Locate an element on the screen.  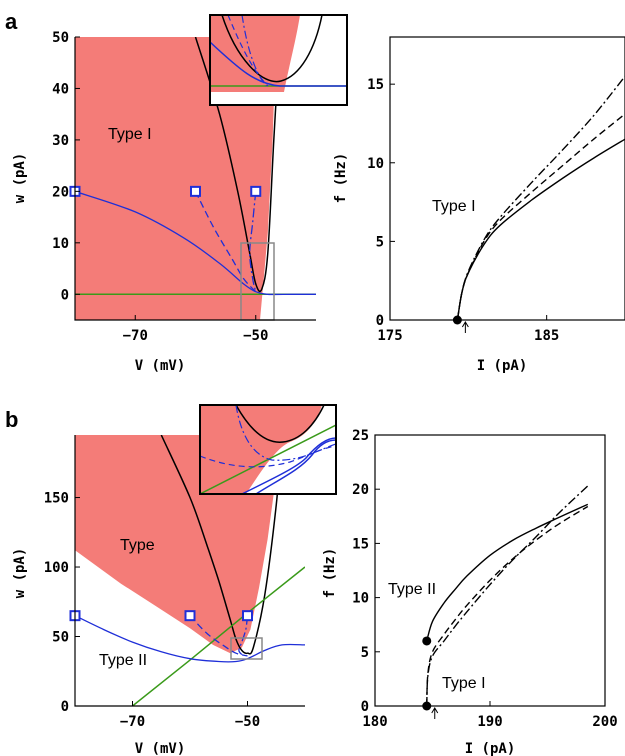
inset-w-nullcline is located at coordinates (268, 459).